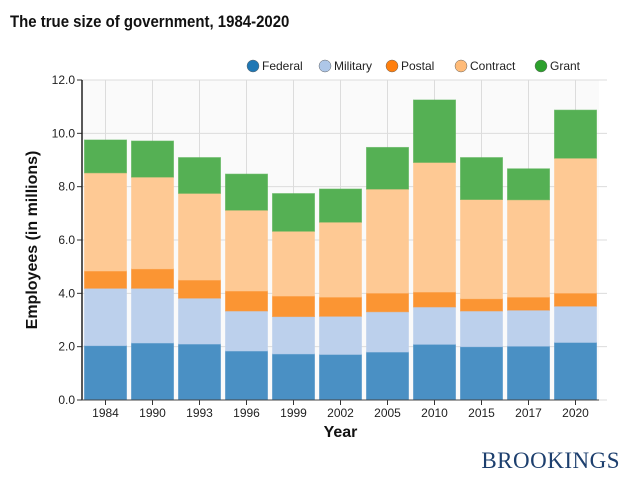  What do you see at coordinates (434, 413) in the screenshot?
I see `x-tick-label: 2010` at bounding box center [434, 413].